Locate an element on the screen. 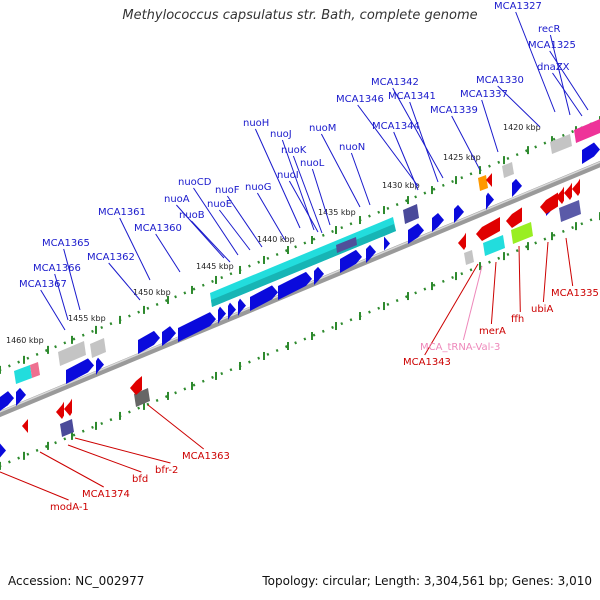 The width and height of the screenshot is (600, 600). gene-label: MCA1361 is located at coordinates (122, 212).